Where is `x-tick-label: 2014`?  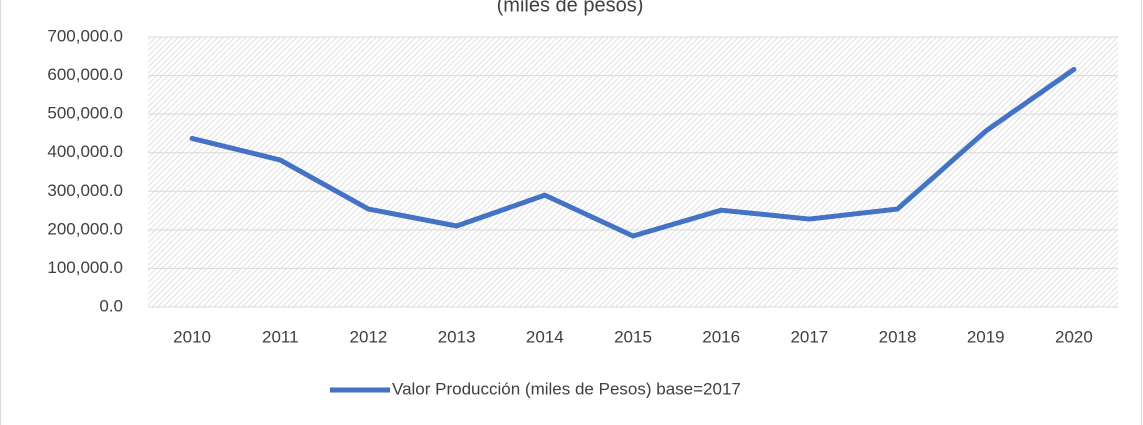
x-tick-label: 2014 is located at coordinates (545, 336).